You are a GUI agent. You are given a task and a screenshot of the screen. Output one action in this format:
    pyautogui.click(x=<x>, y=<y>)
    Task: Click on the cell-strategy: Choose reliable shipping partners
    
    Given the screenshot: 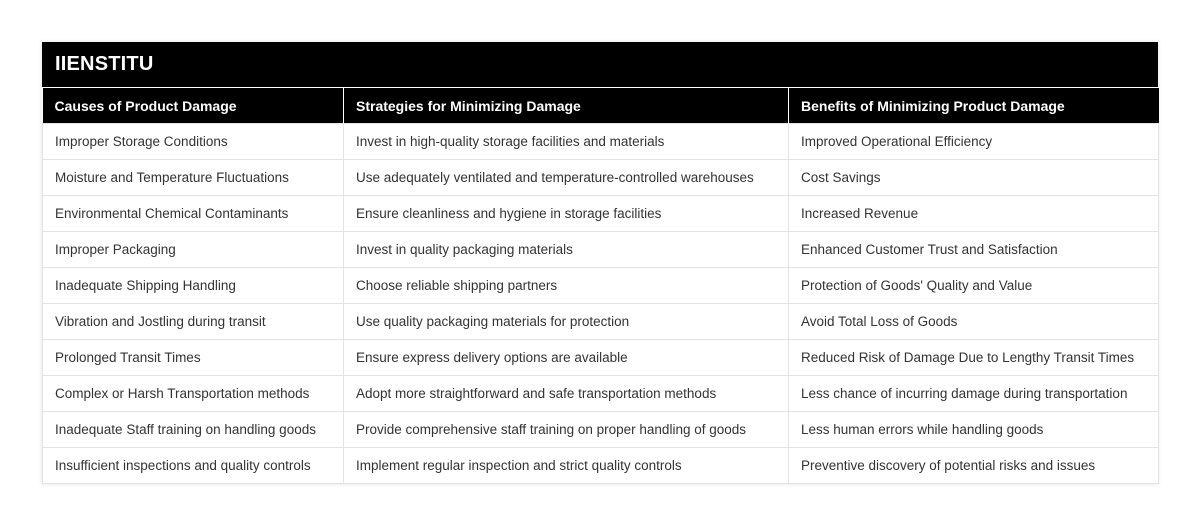 What is the action you would take?
    pyautogui.click(x=566, y=285)
    